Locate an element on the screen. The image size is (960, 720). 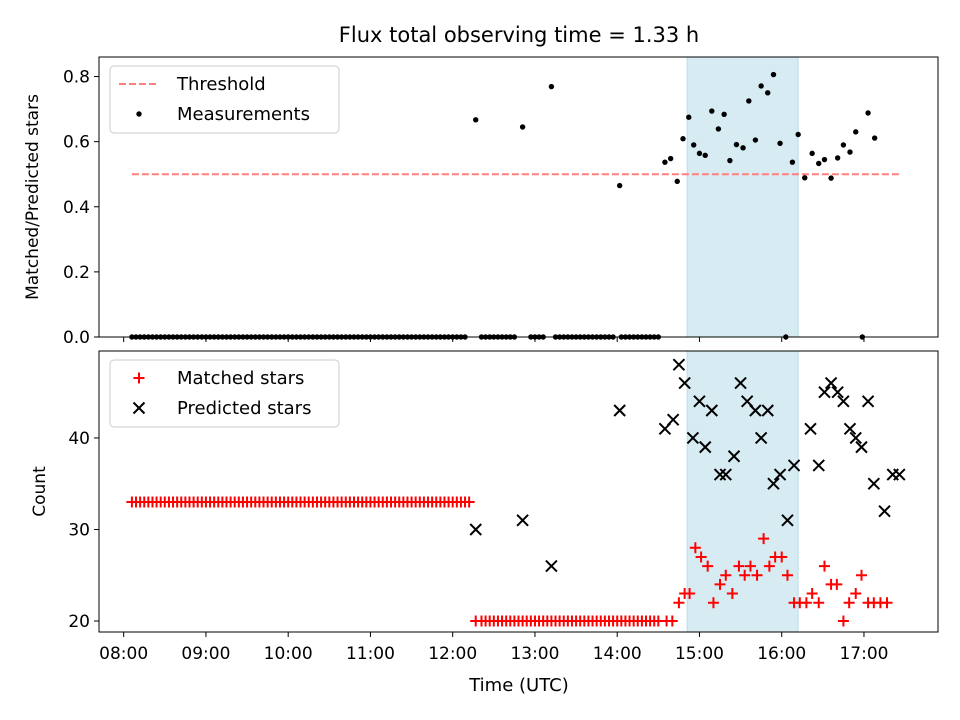
legend: Threshold Measurements is located at coordinates (224, 99).